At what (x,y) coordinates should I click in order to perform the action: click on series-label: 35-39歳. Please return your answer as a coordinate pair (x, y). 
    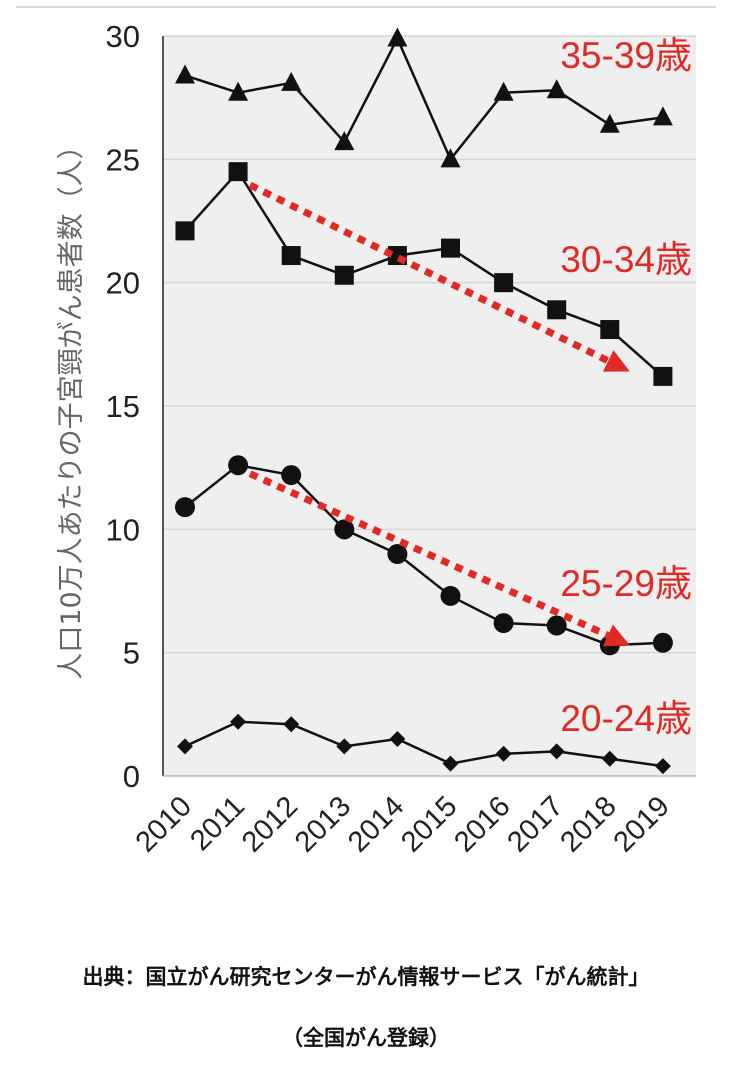
    Looking at the image, I should click on (626, 55).